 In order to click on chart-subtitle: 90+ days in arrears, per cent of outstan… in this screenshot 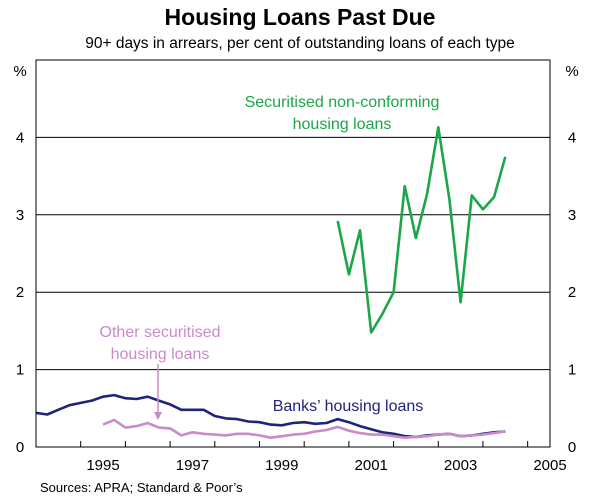, I will do `click(300, 43)`.